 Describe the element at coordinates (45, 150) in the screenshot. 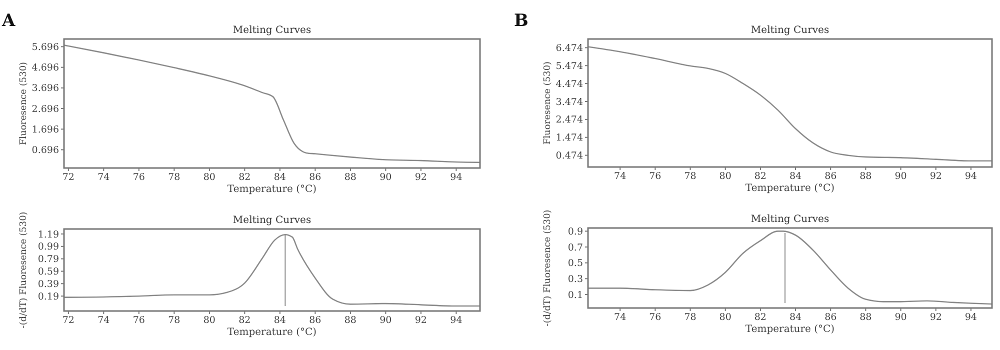

I see `y-tick-label: 0.696` at that location.